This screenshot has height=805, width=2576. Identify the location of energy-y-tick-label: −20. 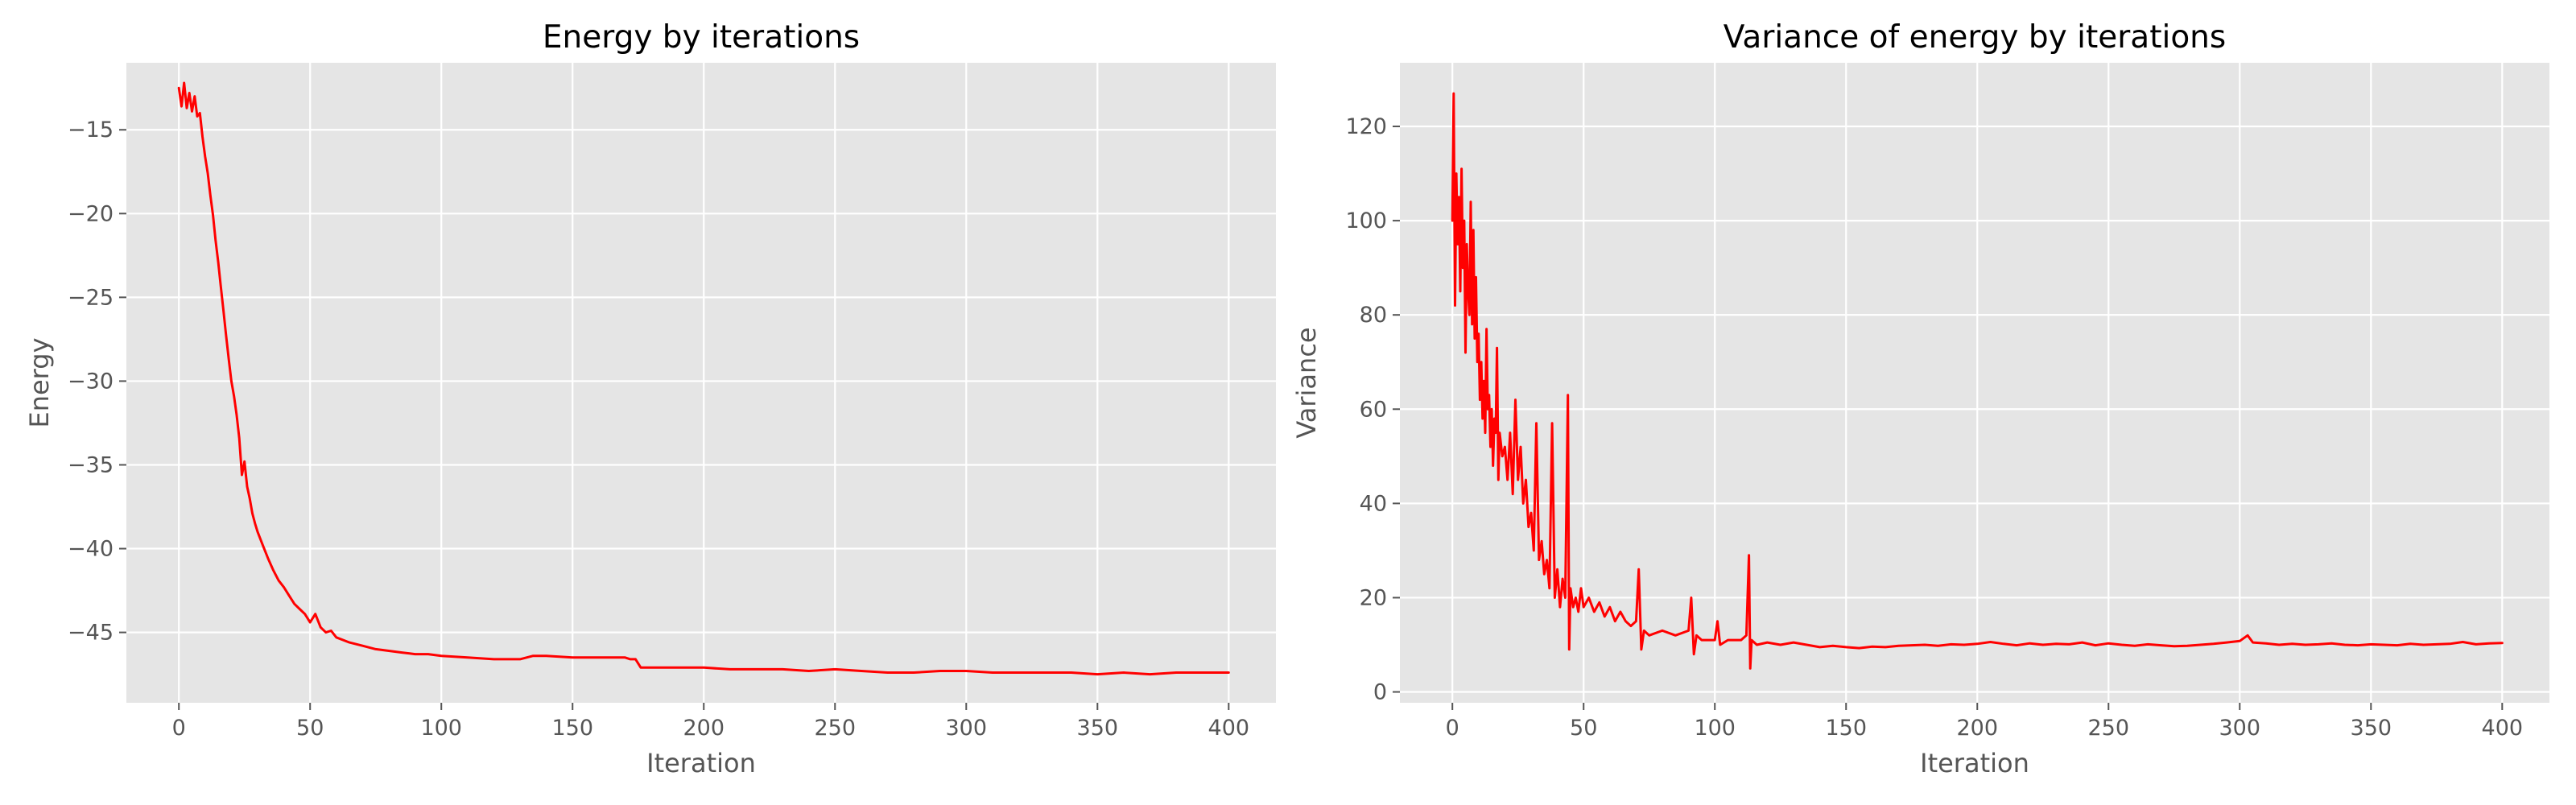
(91, 213).